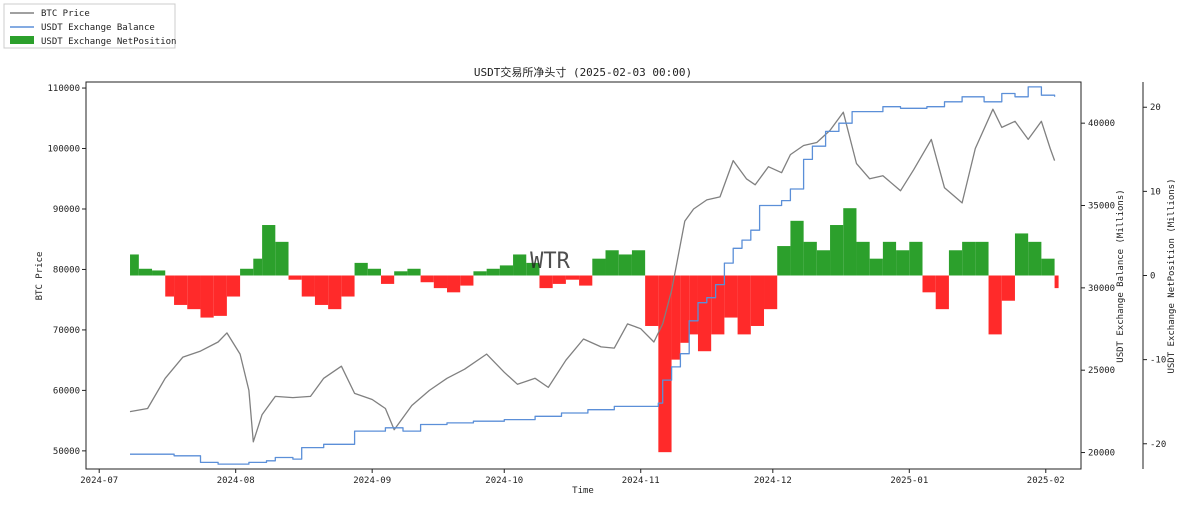  Describe the element at coordinates (1101, 207) in the screenshot. I see `y-right1-tick-label: 35000` at that location.